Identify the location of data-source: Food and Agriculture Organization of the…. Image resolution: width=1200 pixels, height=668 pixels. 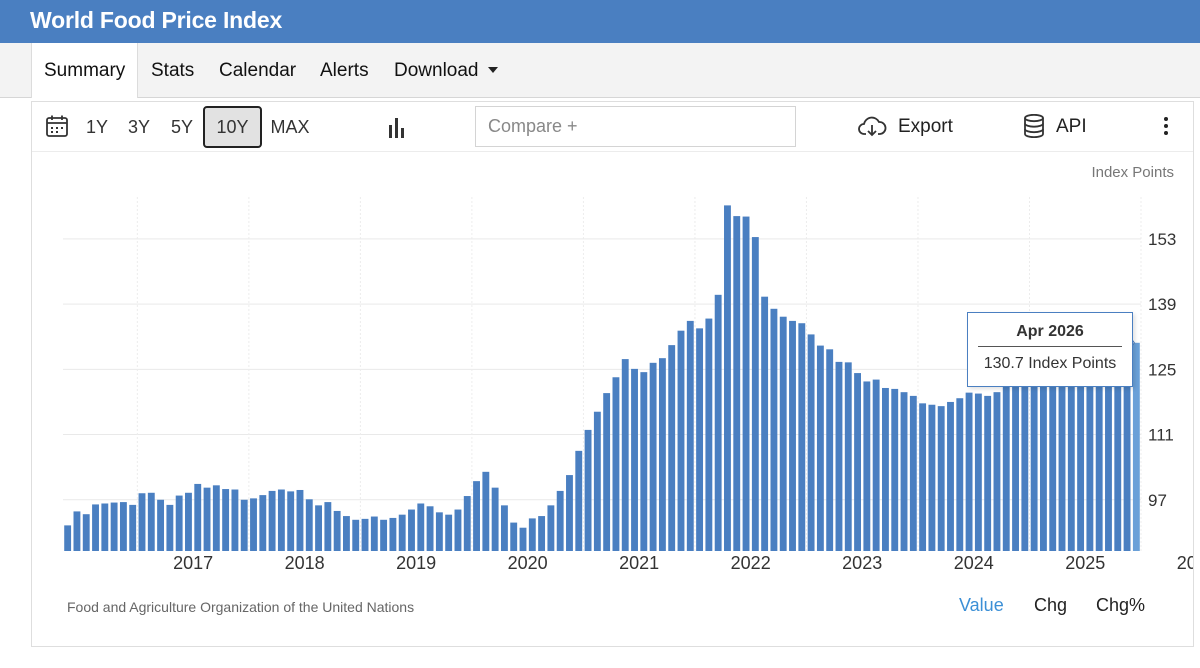
(241, 607).